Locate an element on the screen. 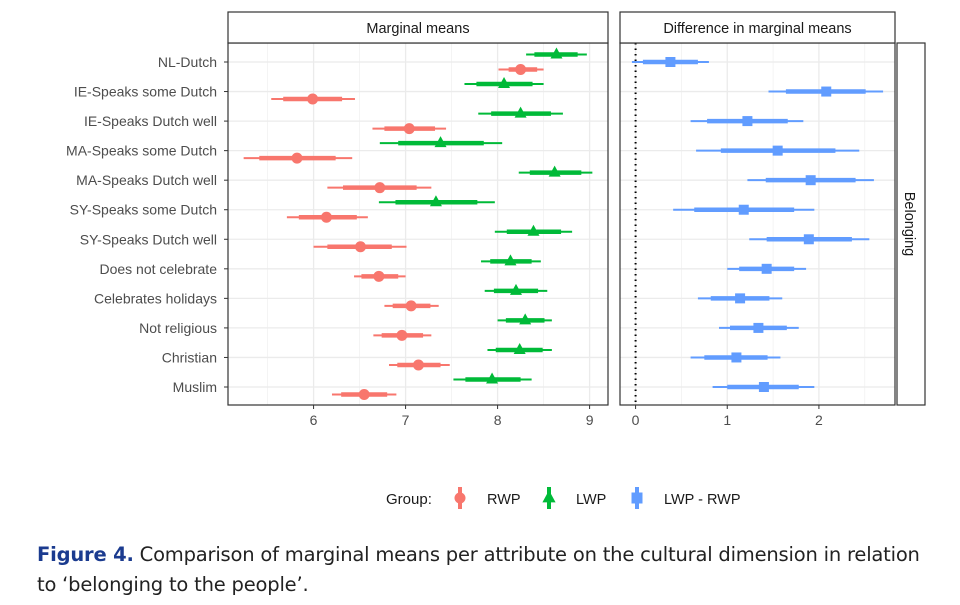 The image size is (960, 605). legend-key-triangle is located at coordinates (549, 496).